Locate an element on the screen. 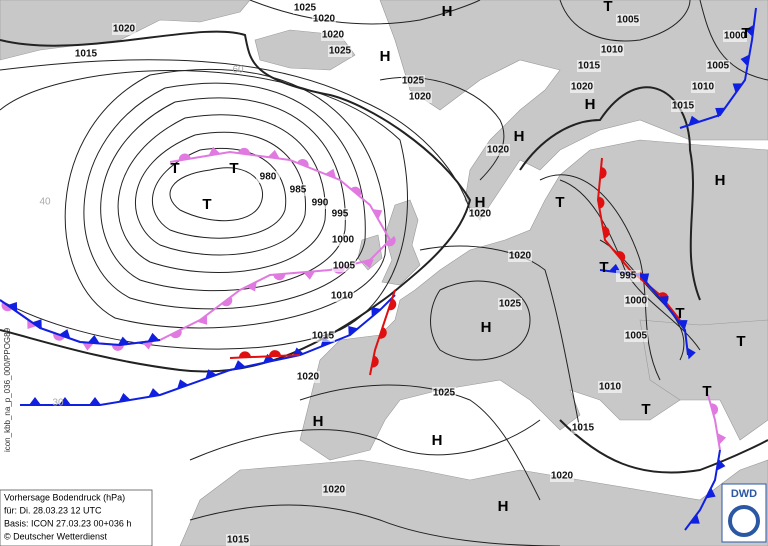 This screenshot has width=768, height=546. isobar-label: 995 is located at coordinates (628, 276).